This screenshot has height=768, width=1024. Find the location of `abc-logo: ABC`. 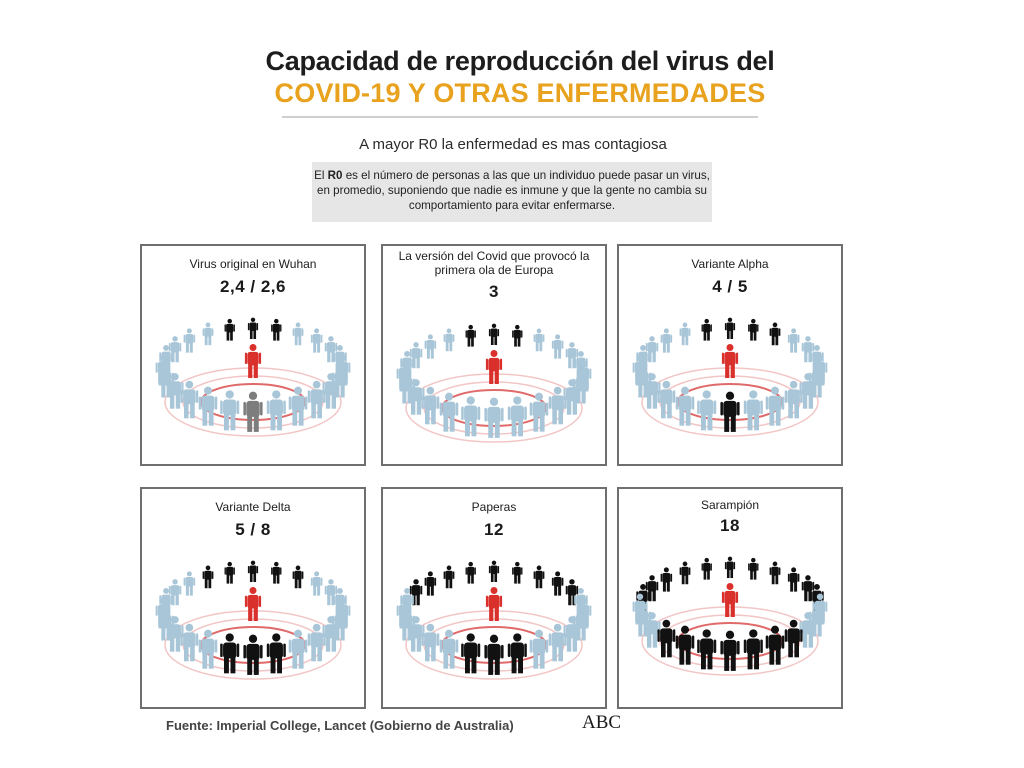

abc-logo: ABC is located at coordinates (602, 722).